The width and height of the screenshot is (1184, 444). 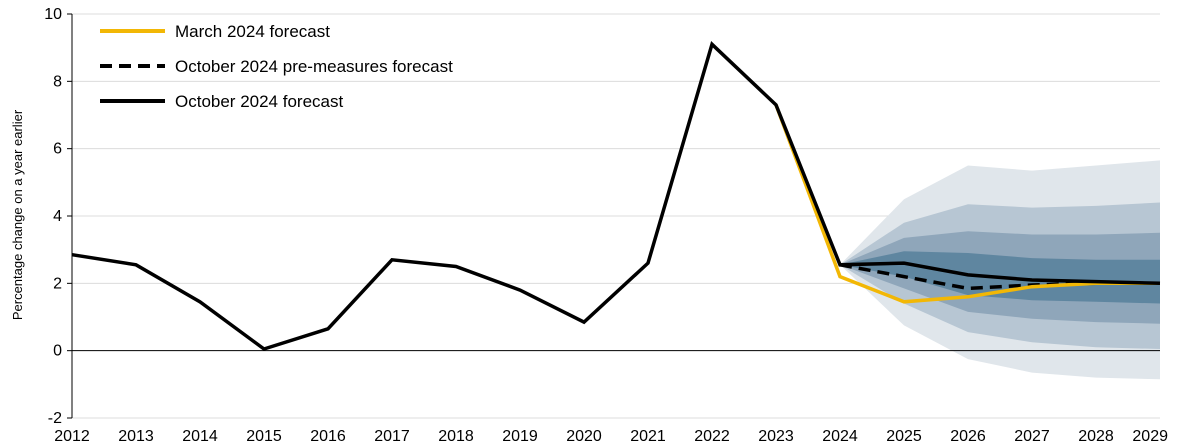 I want to click on x-tick-label-2022: 2022, so click(x=712, y=436).